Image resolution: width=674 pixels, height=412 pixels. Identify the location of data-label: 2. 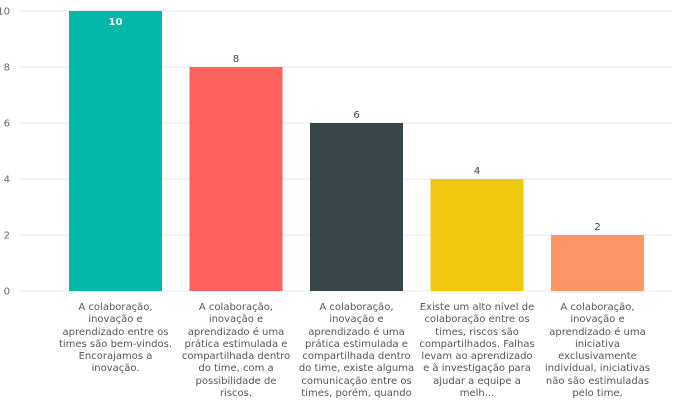
(597, 227).